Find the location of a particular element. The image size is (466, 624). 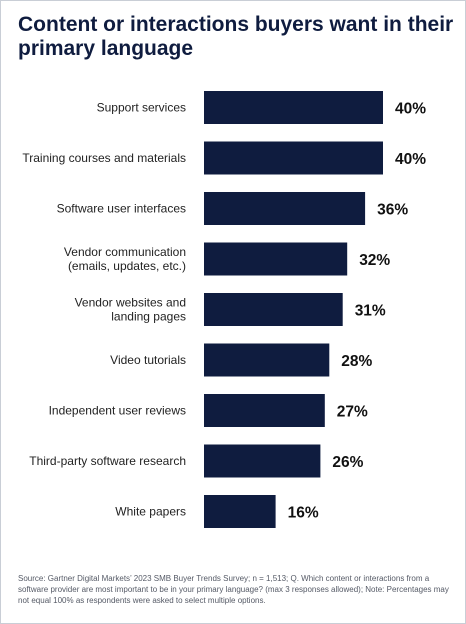

value-label-2: 36% is located at coordinates (392, 210).